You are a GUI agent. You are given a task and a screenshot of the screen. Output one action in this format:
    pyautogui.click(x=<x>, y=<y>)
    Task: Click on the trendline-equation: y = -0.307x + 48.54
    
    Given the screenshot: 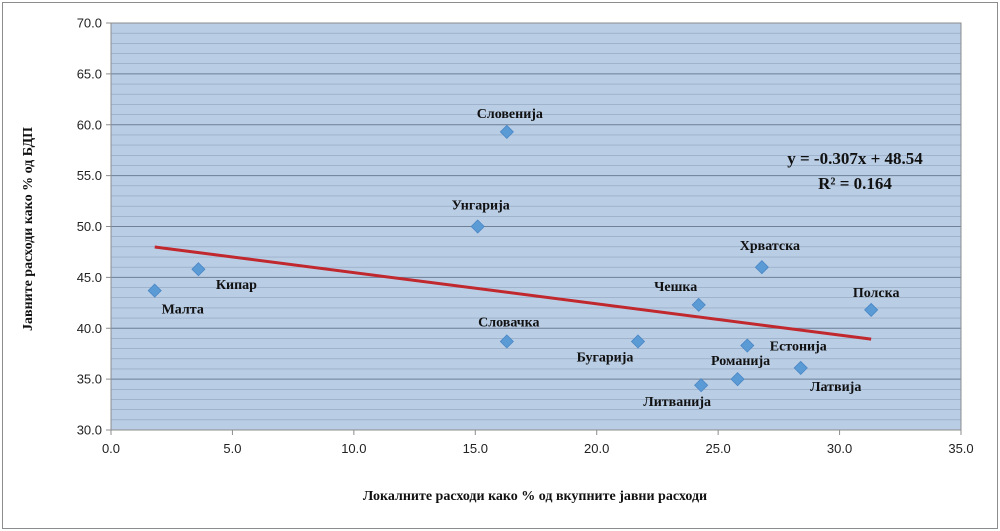 What is the action you would take?
    pyautogui.click(x=855, y=158)
    